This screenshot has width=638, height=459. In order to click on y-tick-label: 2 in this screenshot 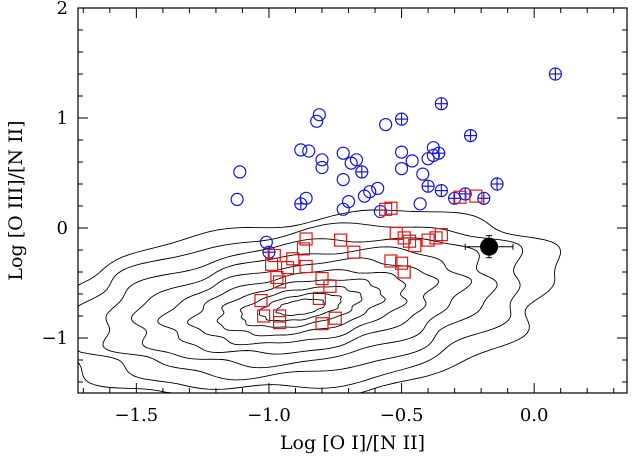, I will do `click(62, 9)`.